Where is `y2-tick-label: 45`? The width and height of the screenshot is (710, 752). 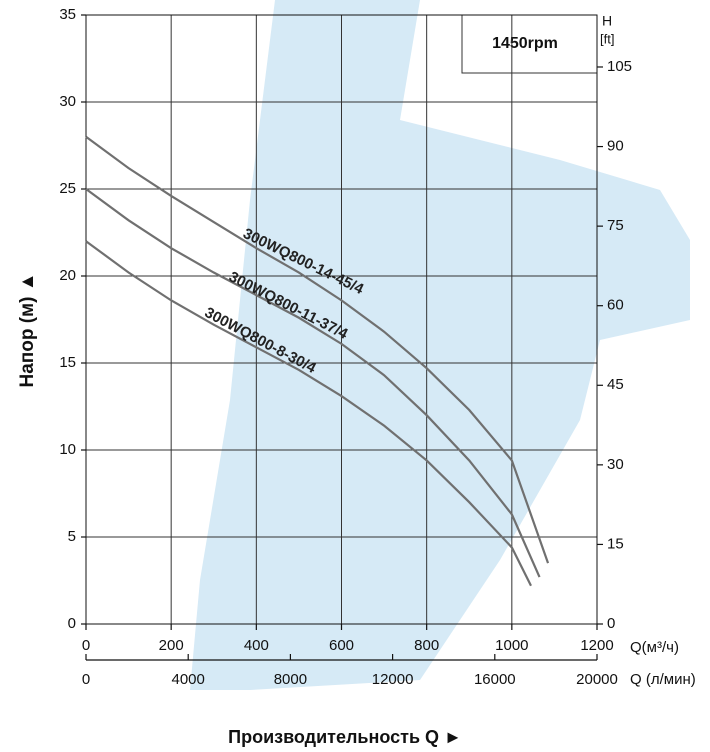 y2-tick-label: 45 is located at coordinates (615, 384).